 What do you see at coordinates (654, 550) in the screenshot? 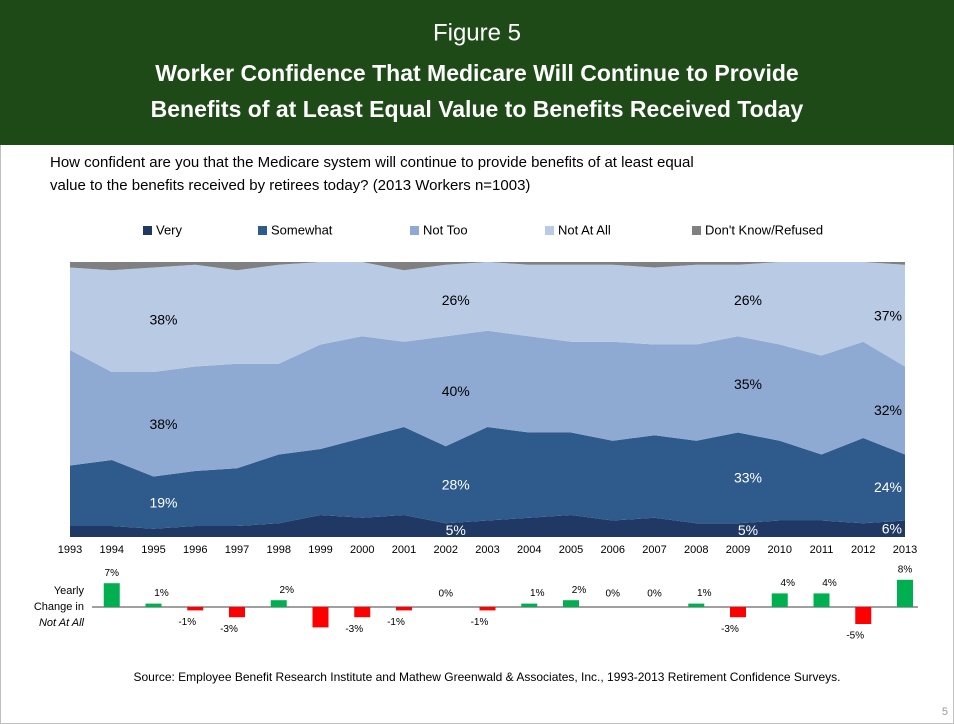
I see `x-tick-label: 2007` at bounding box center [654, 550].